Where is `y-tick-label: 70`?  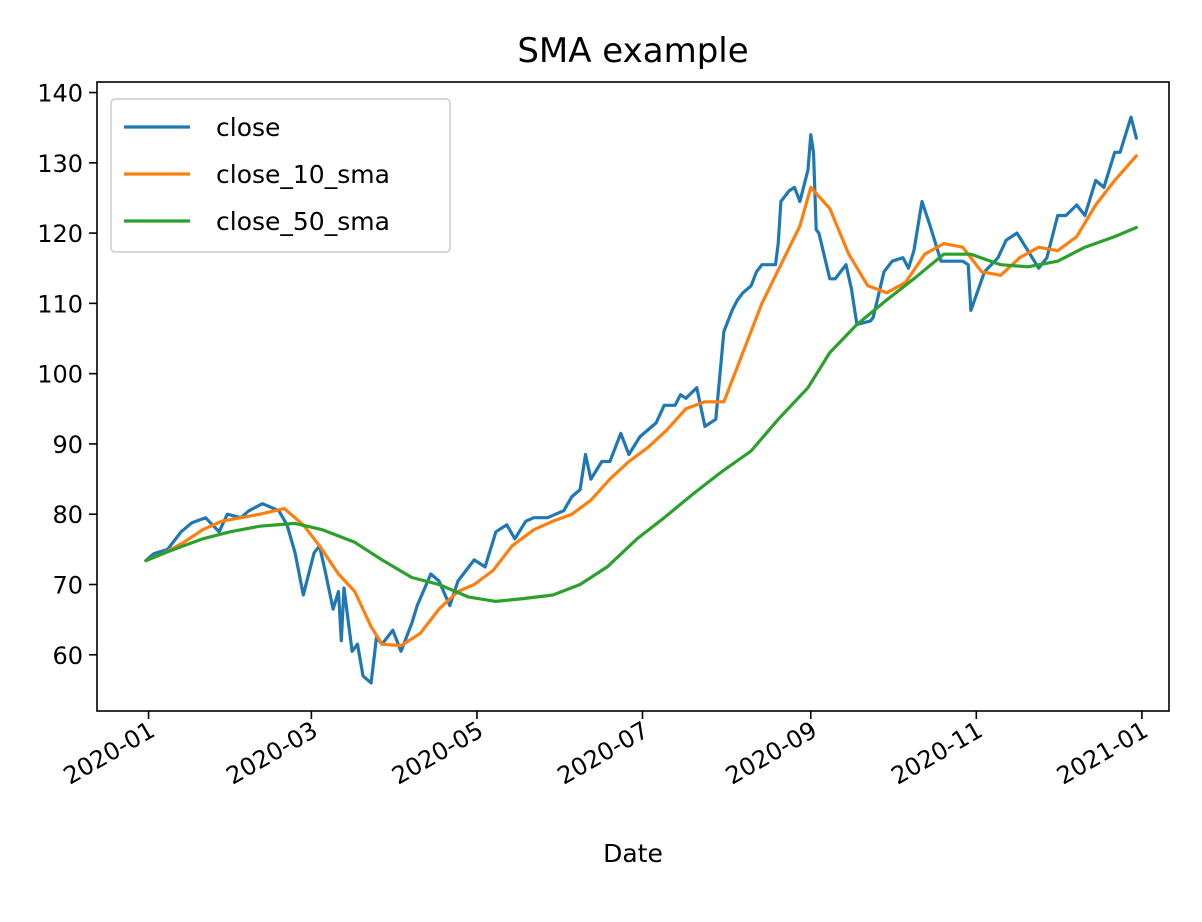 y-tick-label: 70 is located at coordinates (67, 585).